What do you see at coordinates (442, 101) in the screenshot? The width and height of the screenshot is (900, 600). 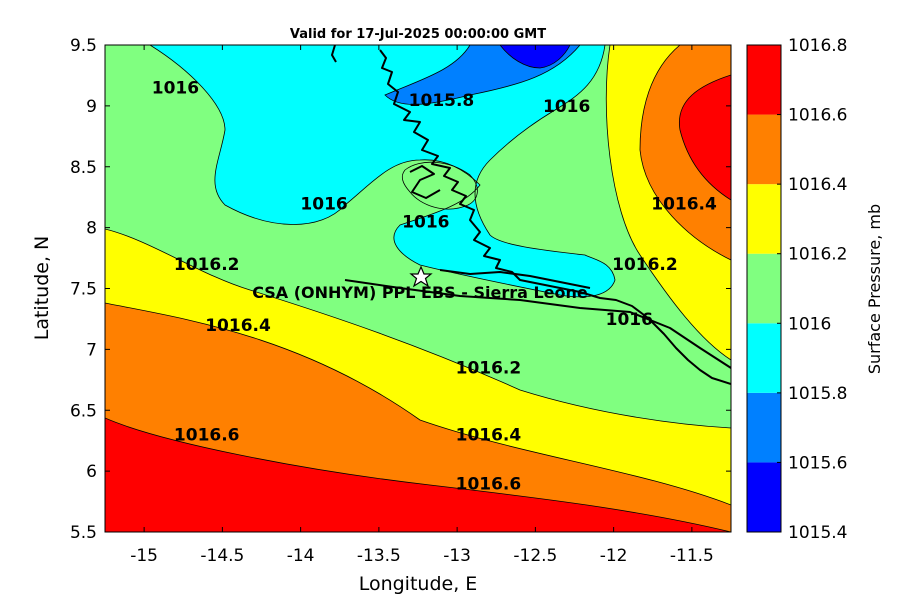 I see `contour-label: 1015.8` at bounding box center [442, 101].